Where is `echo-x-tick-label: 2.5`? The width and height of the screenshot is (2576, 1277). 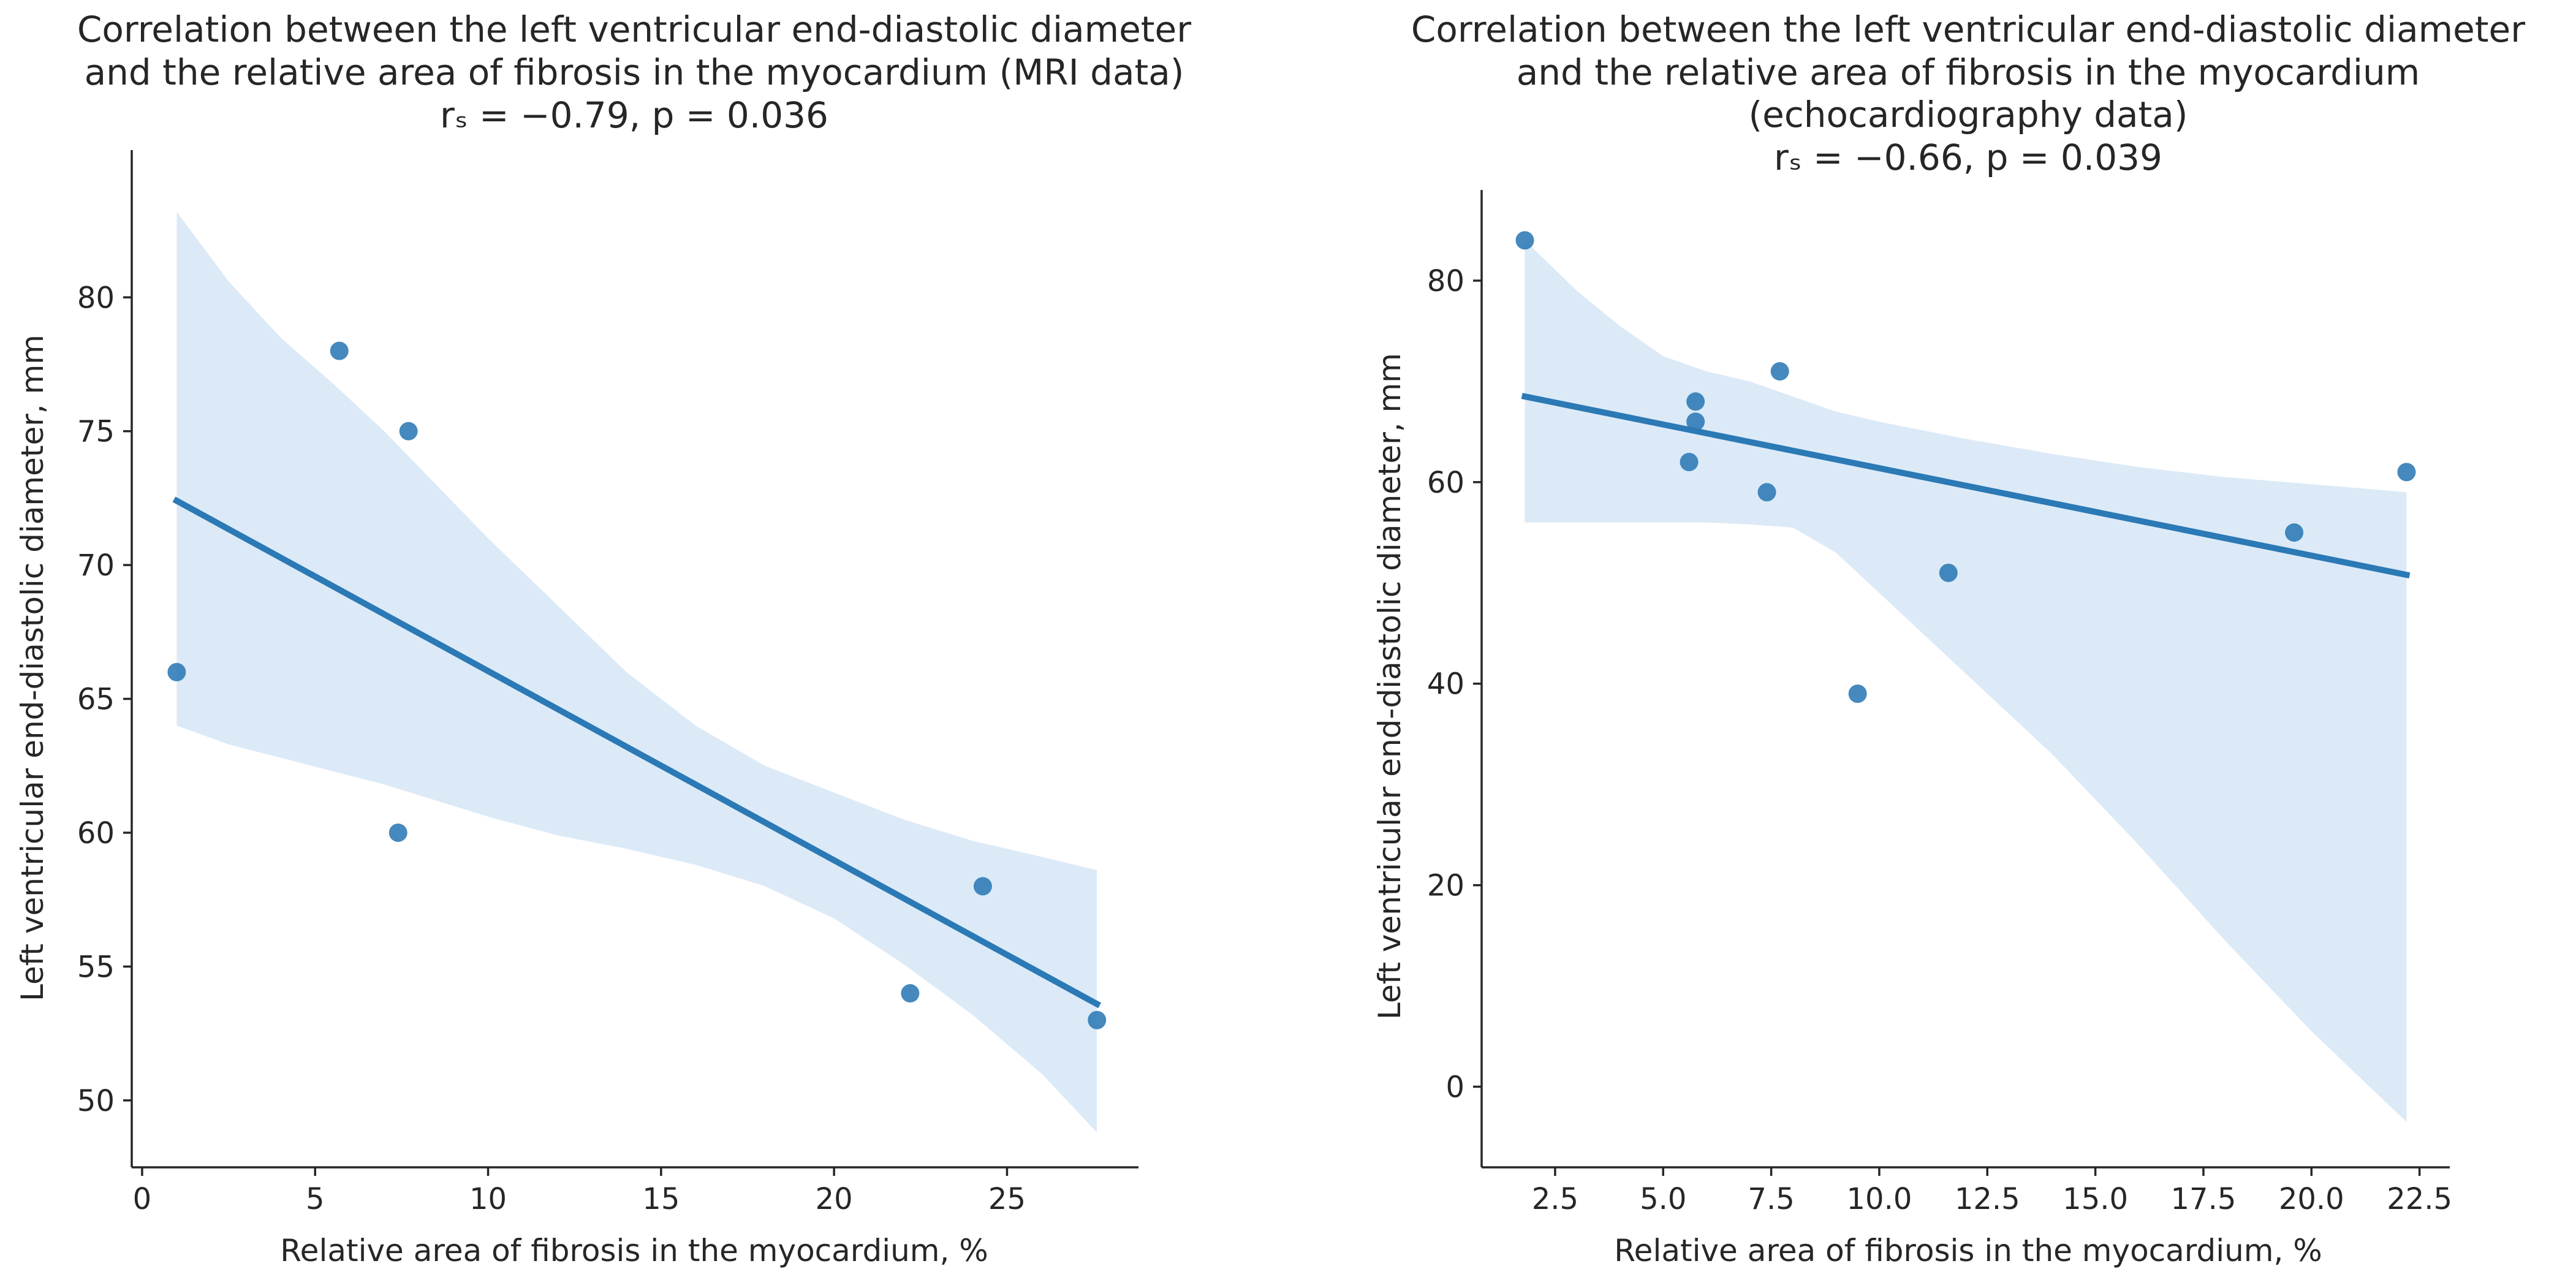 echo-x-tick-label: 2.5 is located at coordinates (1555, 1199).